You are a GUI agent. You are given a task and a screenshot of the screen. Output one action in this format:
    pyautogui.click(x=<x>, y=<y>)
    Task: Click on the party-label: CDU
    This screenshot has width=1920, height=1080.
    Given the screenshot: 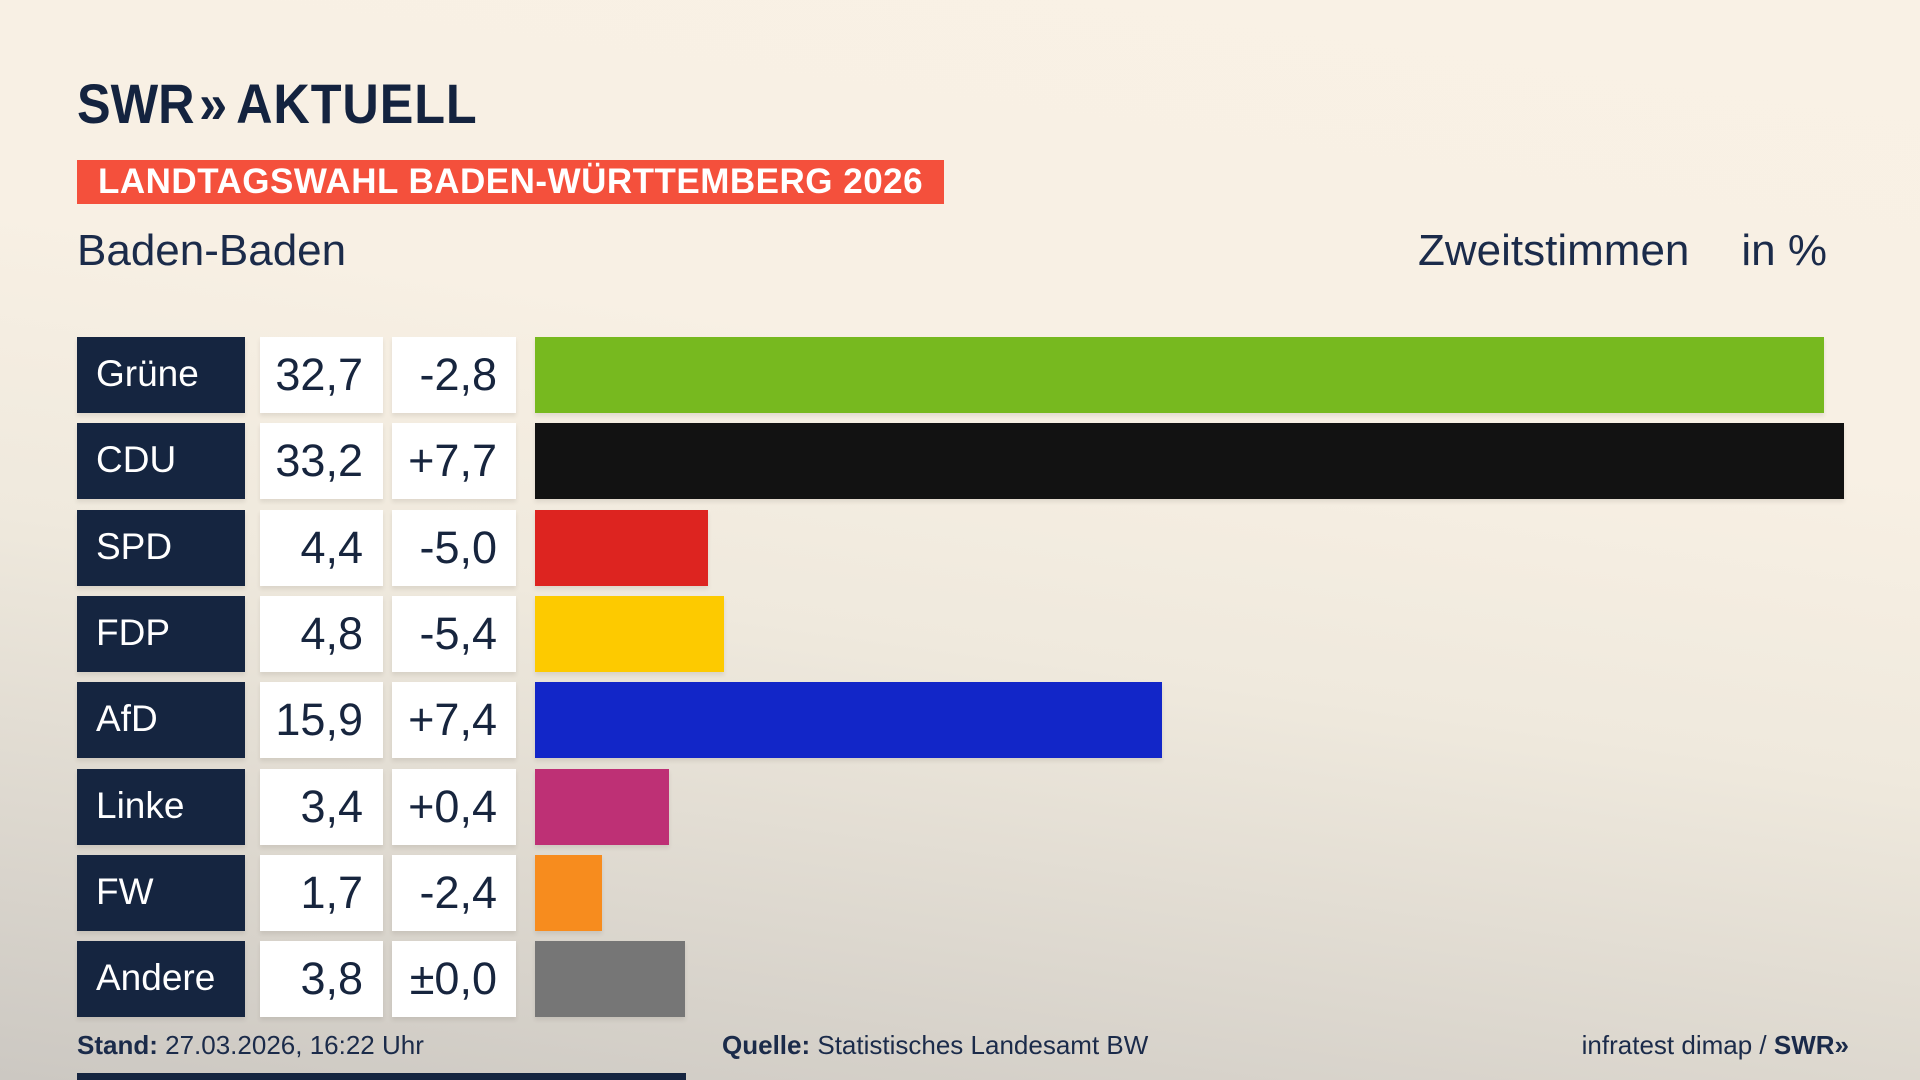 What is the action you would take?
    pyautogui.click(x=161, y=461)
    